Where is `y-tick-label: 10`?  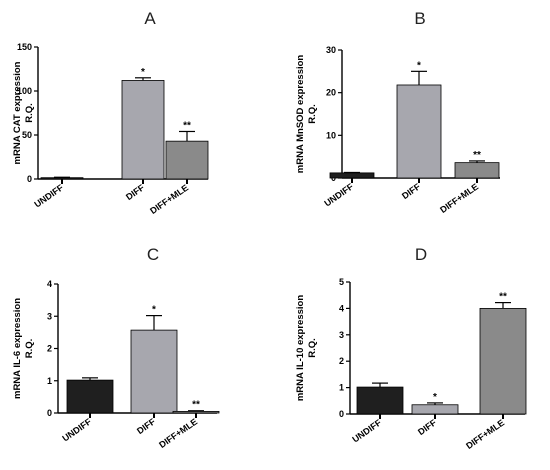
y-tick-label: 10 is located at coordinates (331, 135).